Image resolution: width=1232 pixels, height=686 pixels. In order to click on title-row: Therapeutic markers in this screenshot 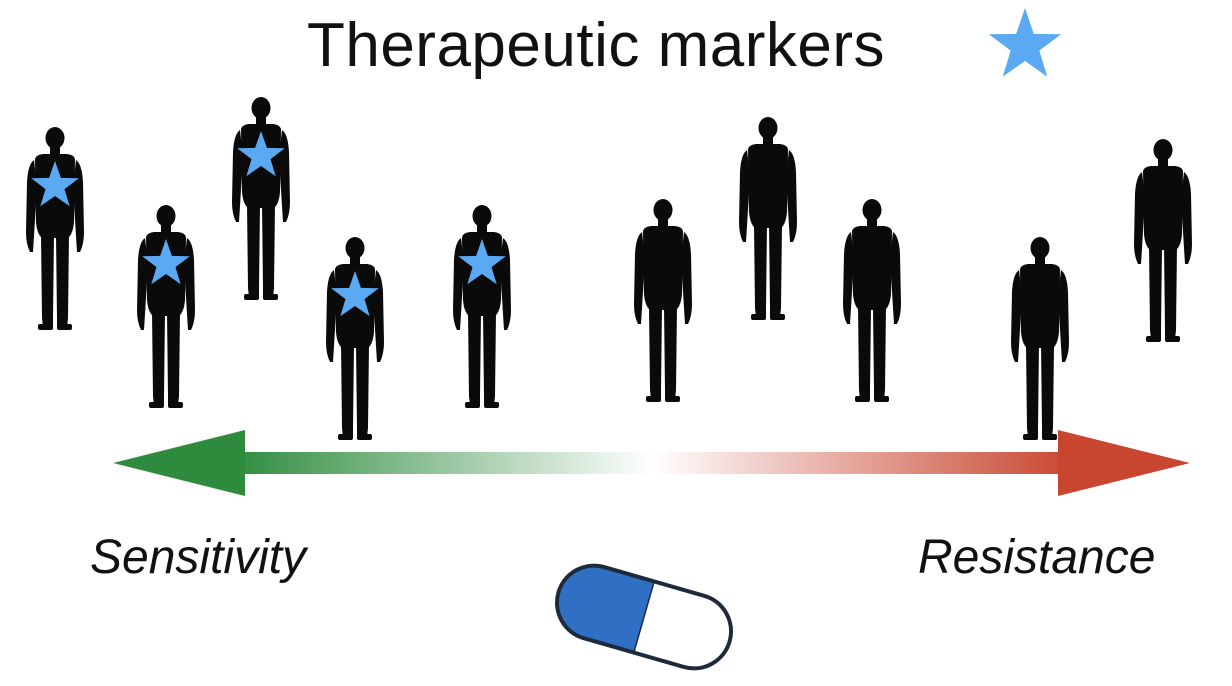, I will do `click(616, 45)`.